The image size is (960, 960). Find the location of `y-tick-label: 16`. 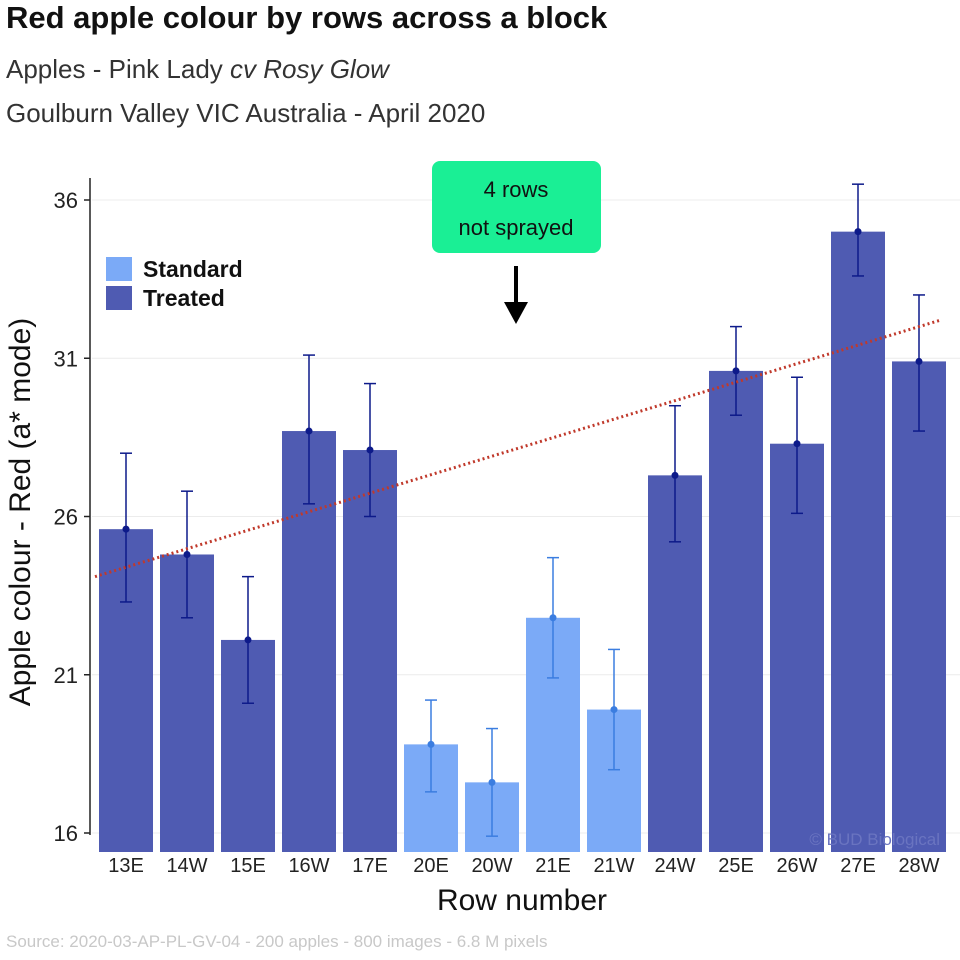

y-tick-label: 16 is located at coordinates (66, 833).